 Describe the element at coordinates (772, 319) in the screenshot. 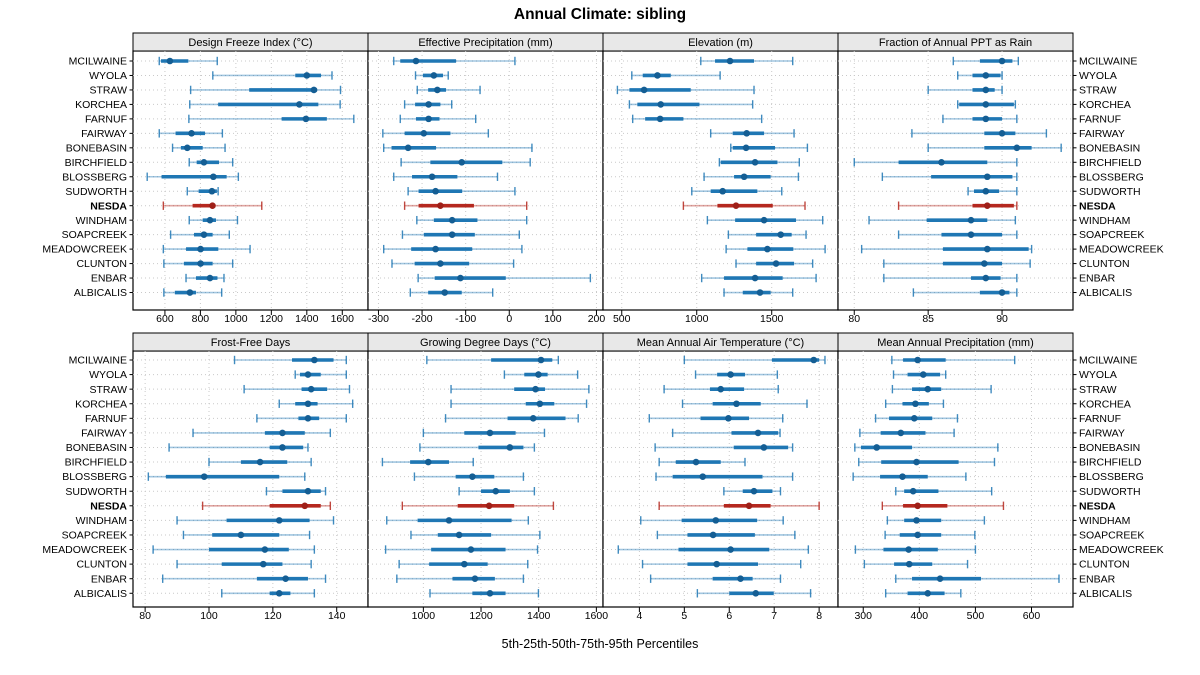

I see `axis-tick-label: 1500` at that location.